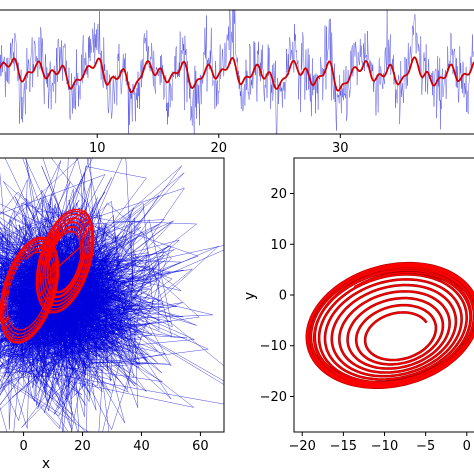 This screenshot has height=474, width=474. What do you see at coordinates (283, 296) in the screenshot?
I see `right-y-tick-label: 0` at bounding box center [283, 296].